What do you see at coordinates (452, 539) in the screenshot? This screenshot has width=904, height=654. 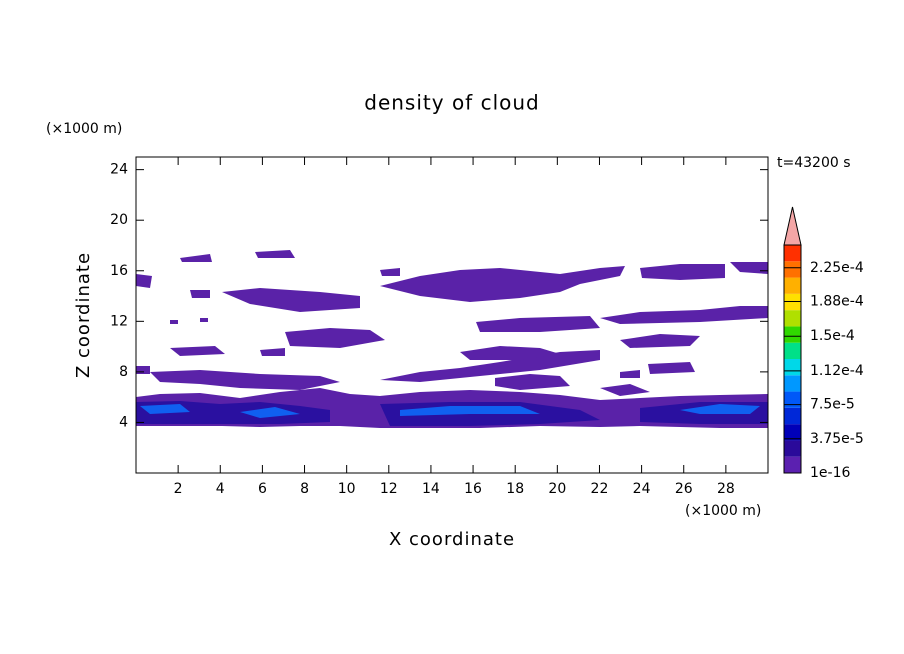 I see `x-axis-label: X coordinate` at bounding box center [452, 539].